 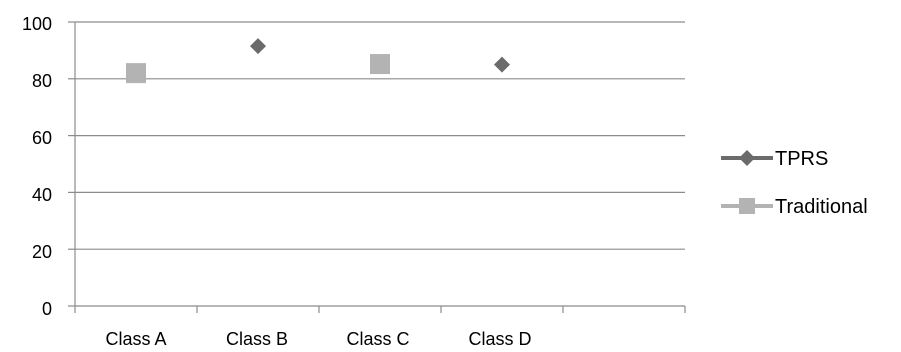 What do you see at coordinates (42, 81) in the screenshot?
I see `y-tick-label-80: 80` at bounding box center [42, 81].